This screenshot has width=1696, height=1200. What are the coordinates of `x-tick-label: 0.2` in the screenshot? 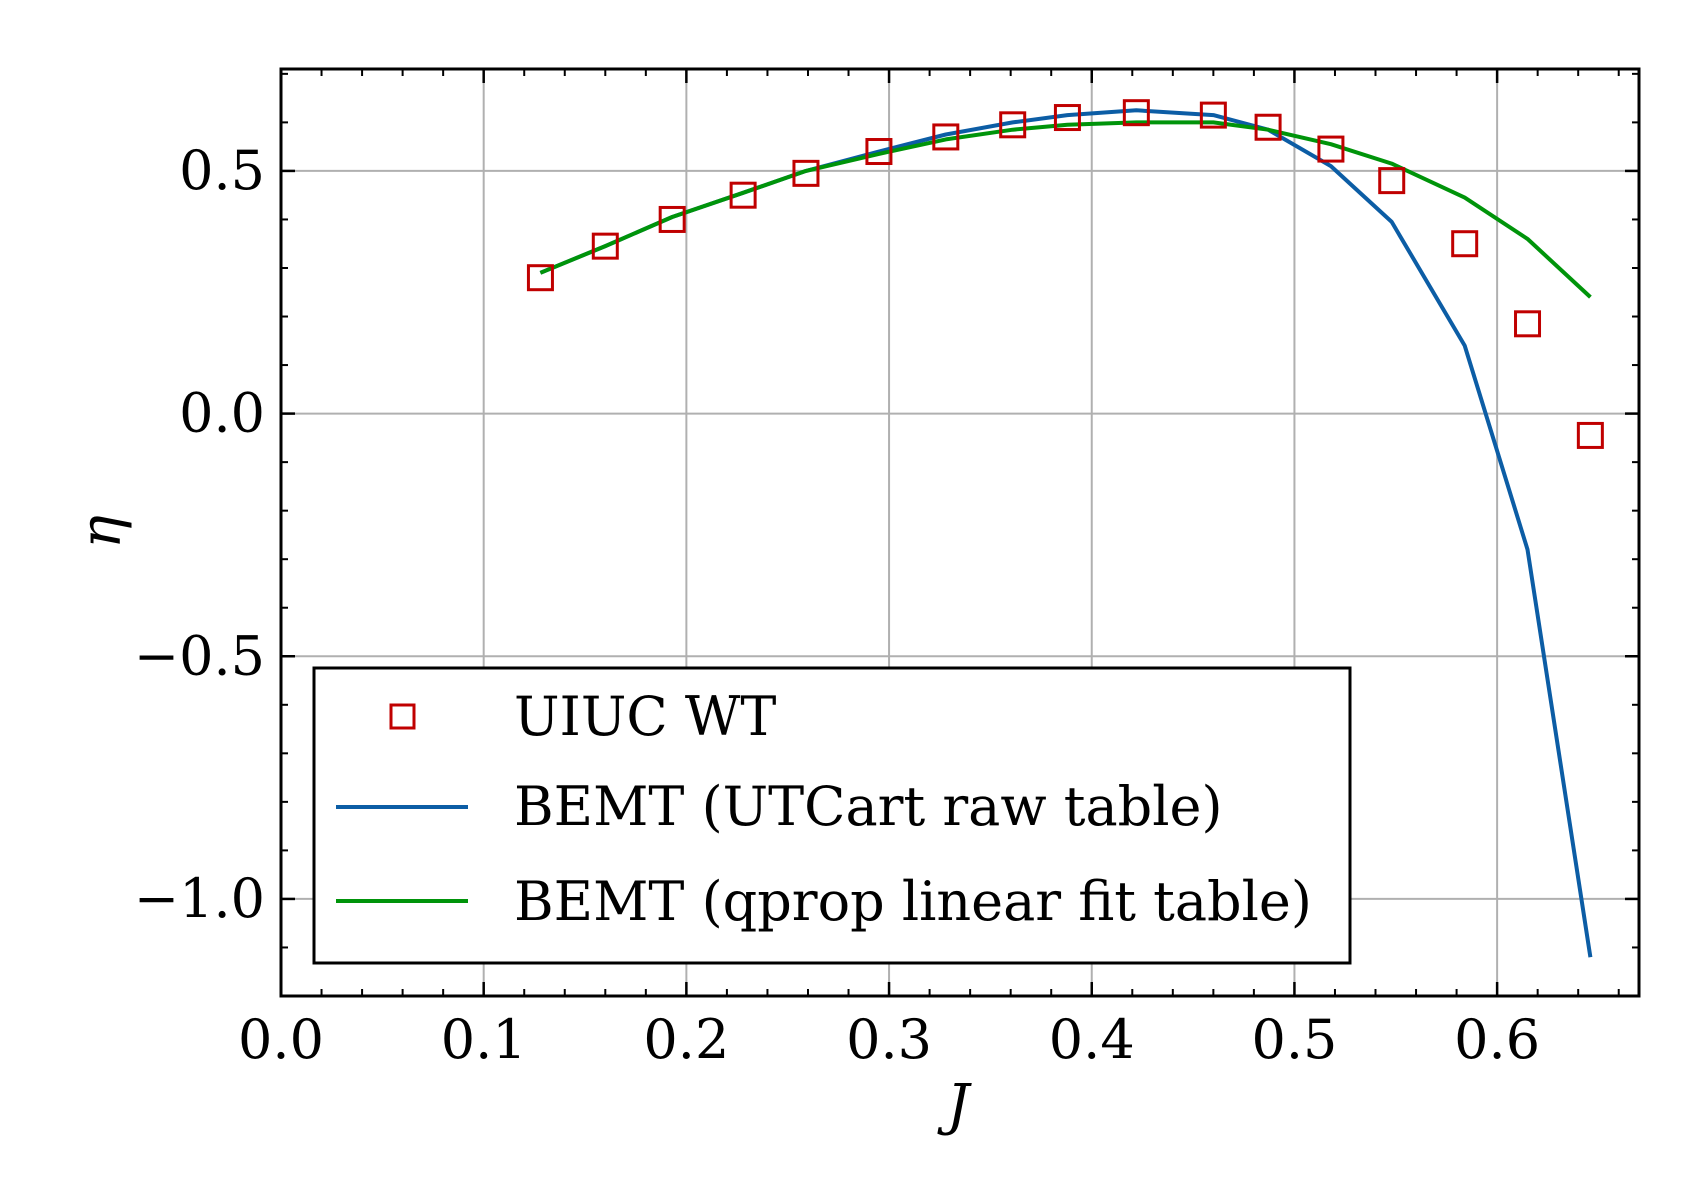 It's located at (686, 1039).